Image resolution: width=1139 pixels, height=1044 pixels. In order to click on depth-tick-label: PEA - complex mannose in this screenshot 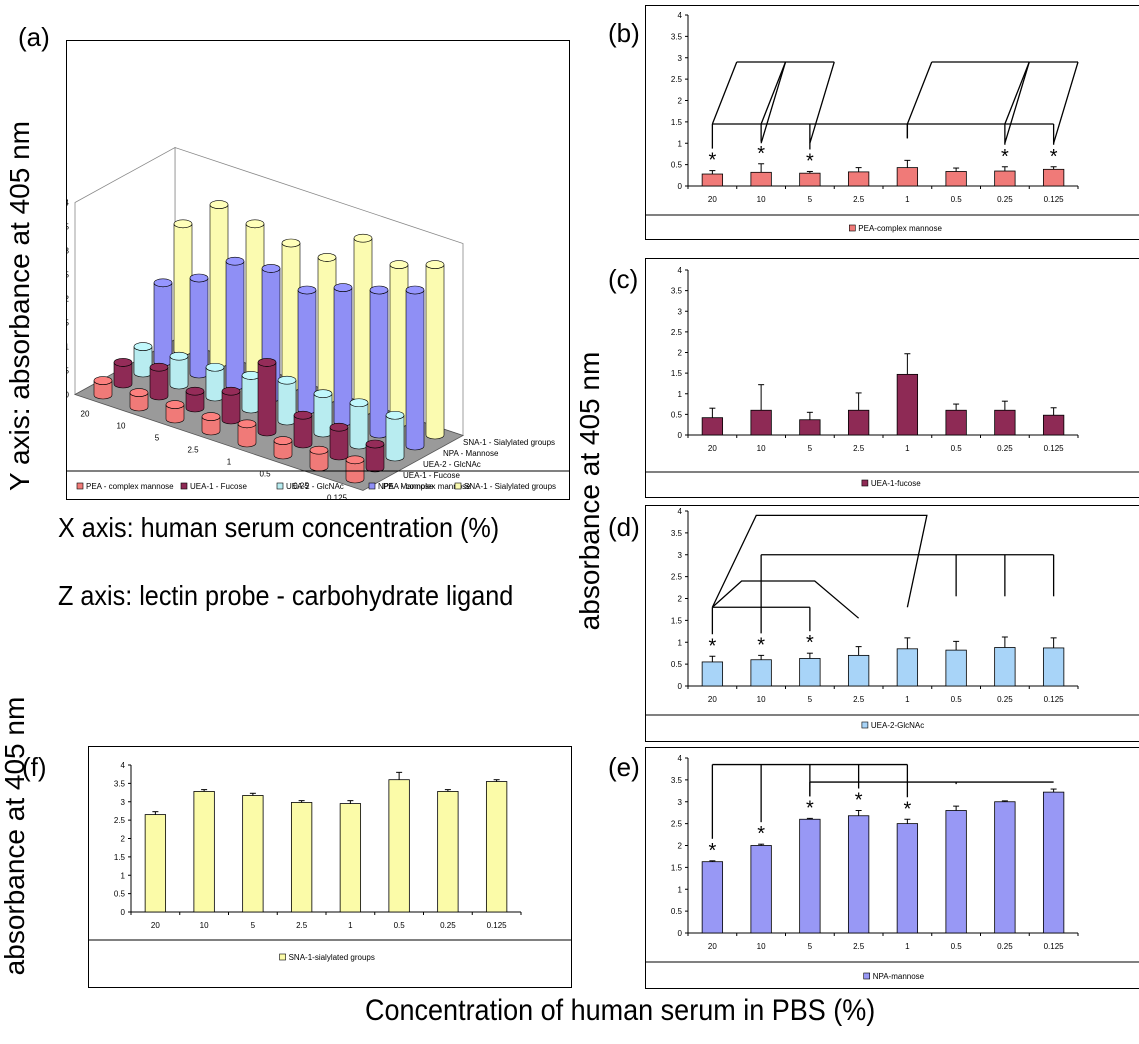, I will do `click(427, 486)`.